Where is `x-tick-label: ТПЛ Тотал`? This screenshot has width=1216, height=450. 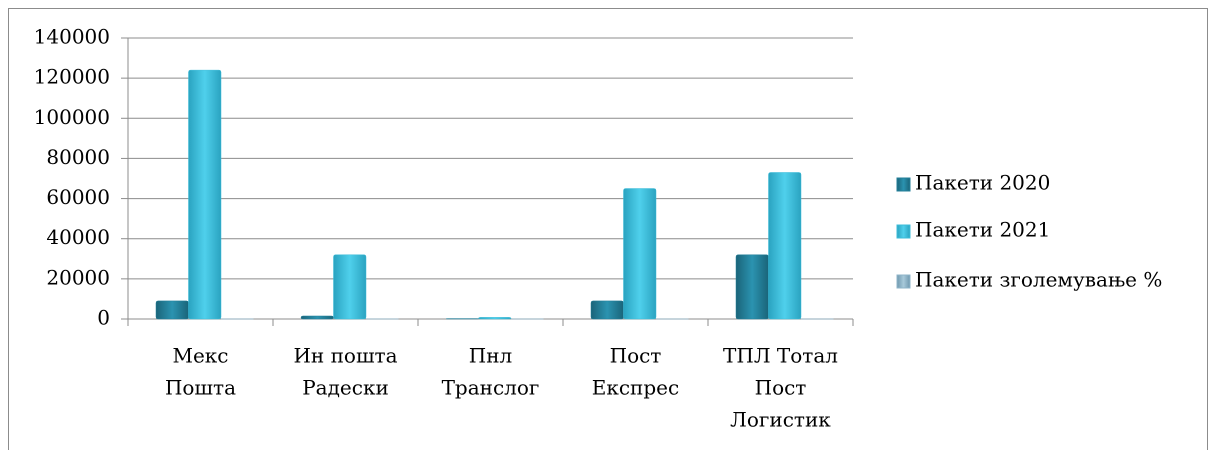 x-tick-label: ТПЛ Тотал is located at coordinates (780, 356).